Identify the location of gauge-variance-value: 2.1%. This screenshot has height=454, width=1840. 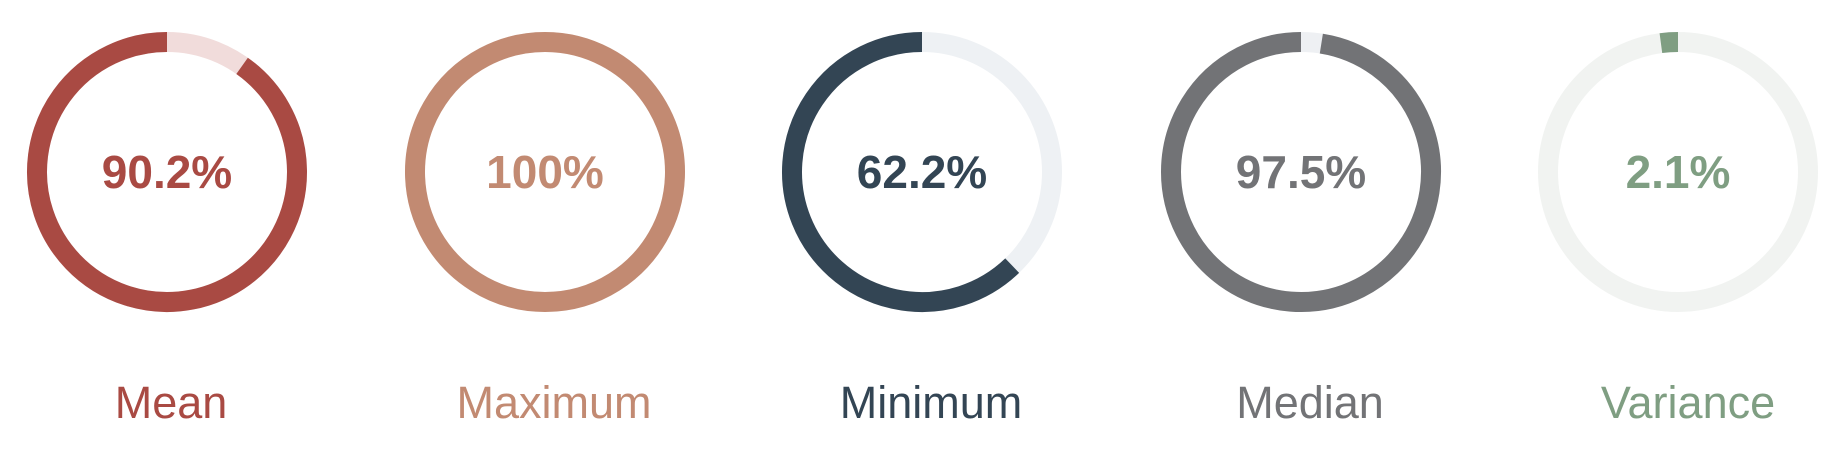
(1678, 172).